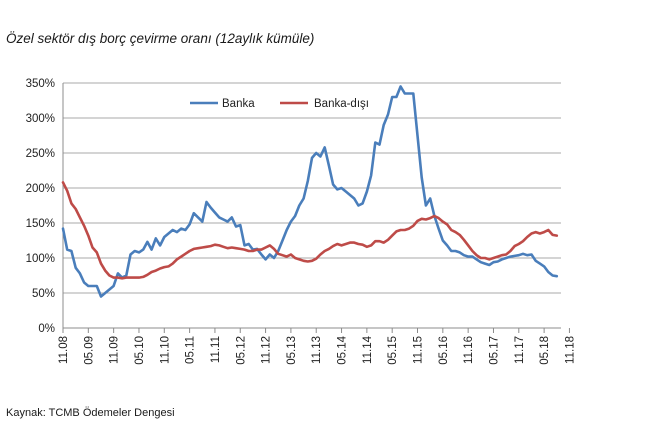 The height and width of the screenshot is (434, 671). I want to click on legend-banka-disi-label: Banka-dışı, so click(341, 104).